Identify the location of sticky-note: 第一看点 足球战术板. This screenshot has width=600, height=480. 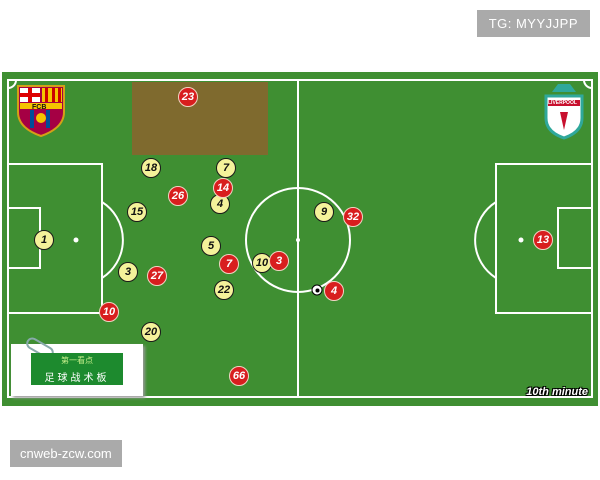
(77, 365).